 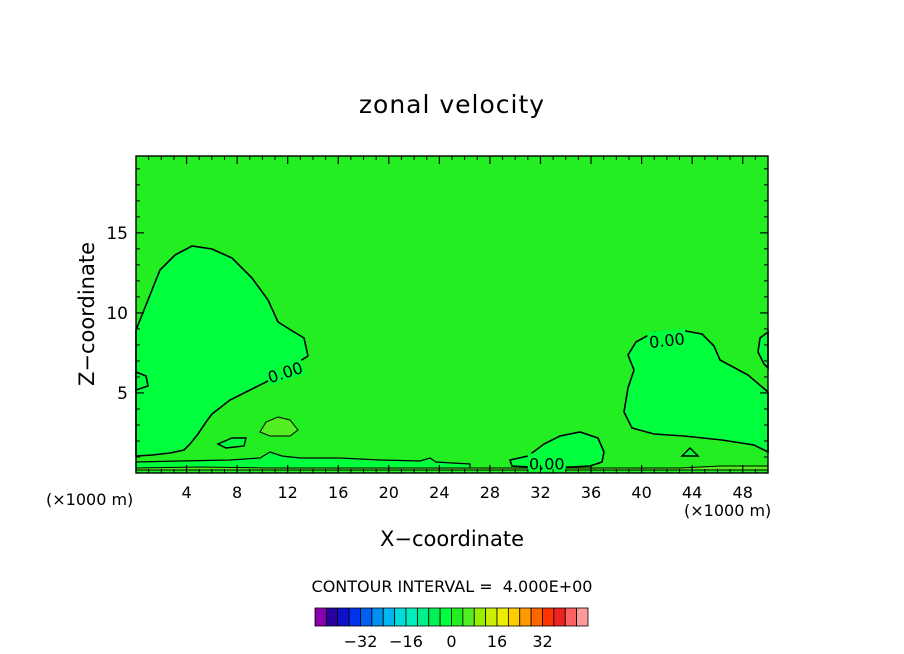 I want to click on x-tick-label: 16, so click(x=338, y=492).